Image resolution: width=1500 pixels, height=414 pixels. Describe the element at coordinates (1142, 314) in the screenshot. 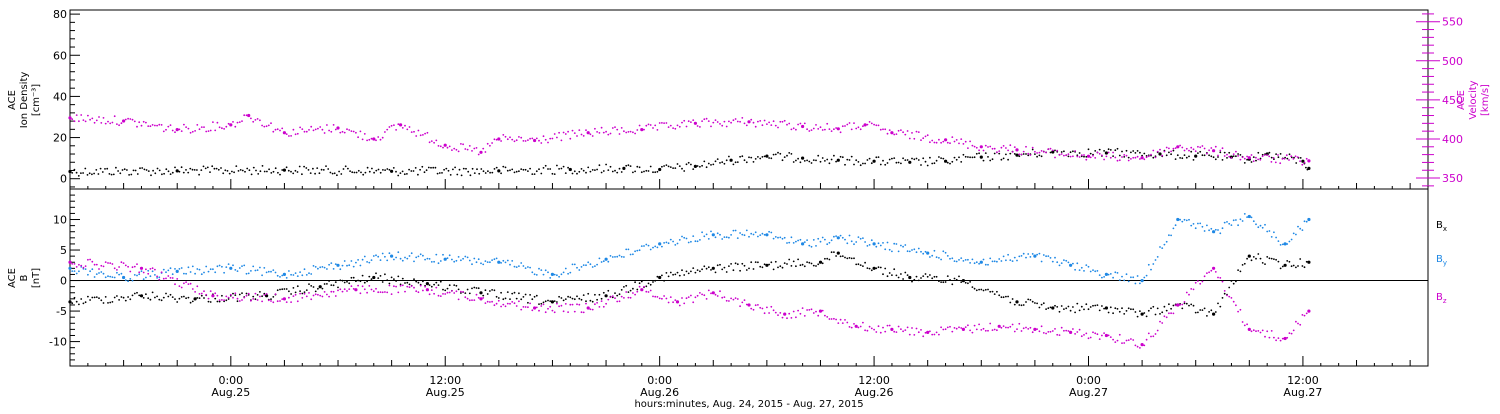

I see `bx-point` at that location.